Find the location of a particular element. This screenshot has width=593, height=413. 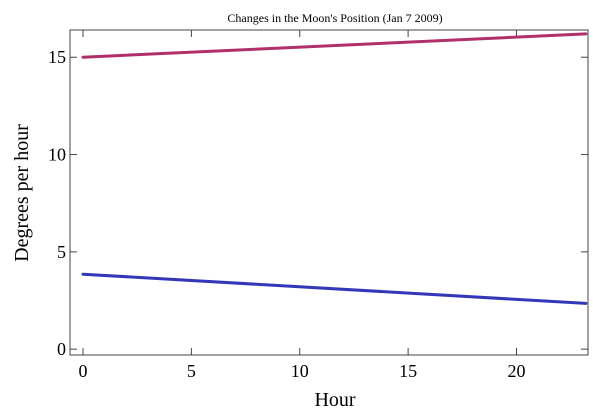

x-tick-label: 20 is located at coordinates (516, 371).